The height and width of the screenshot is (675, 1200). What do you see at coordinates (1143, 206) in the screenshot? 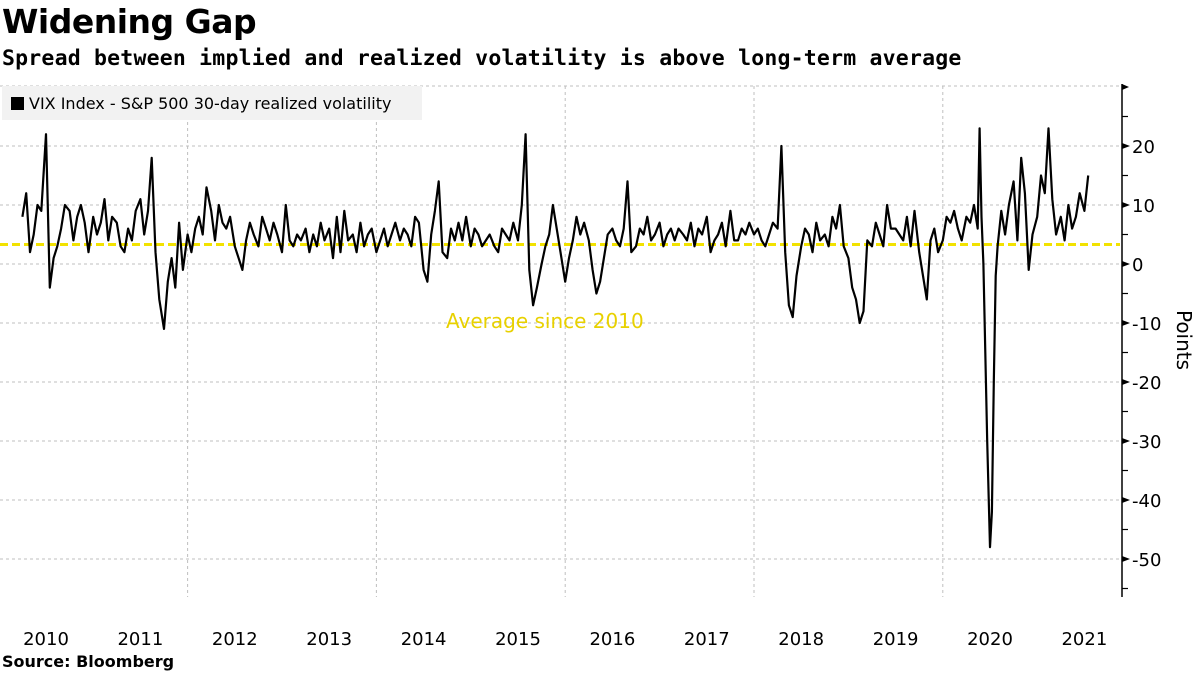
I see `y-tick-label: 10` at bounding box center [1143, 206].